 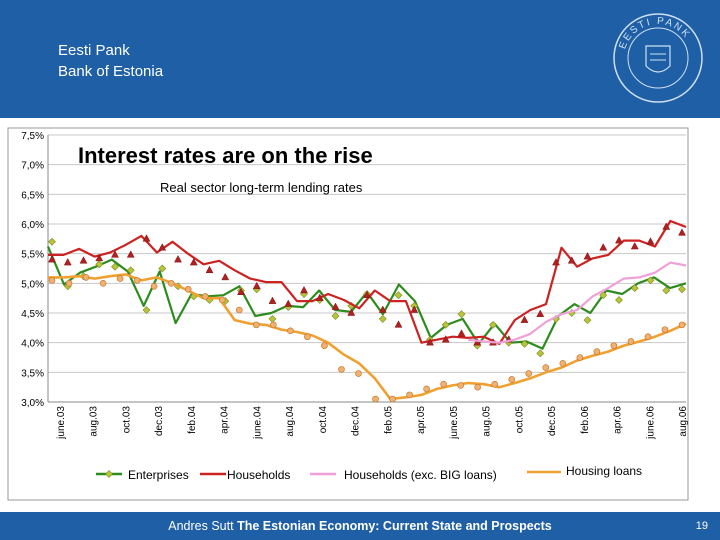 I want to click on y-tick-label: 4,5%, so click(x=32, y=314).